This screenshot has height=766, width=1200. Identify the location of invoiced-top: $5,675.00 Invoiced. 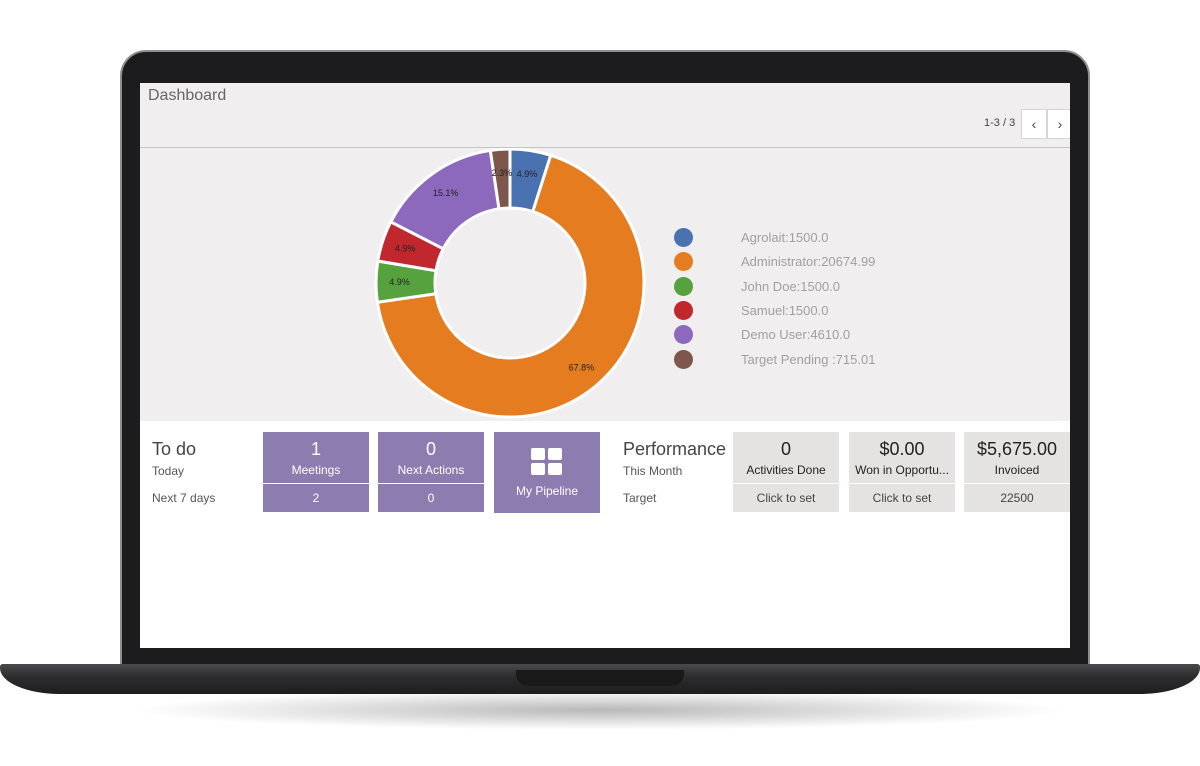
(1017, 458).